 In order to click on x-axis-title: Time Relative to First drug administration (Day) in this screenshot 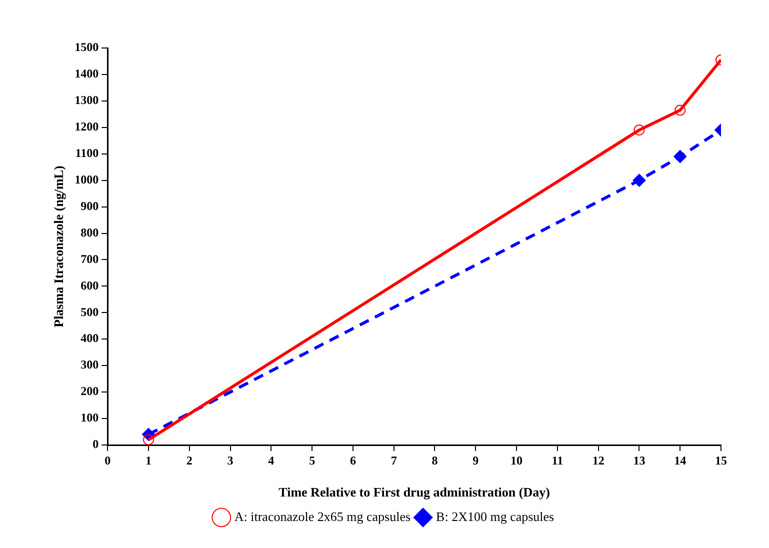, I will do `click(414, 492)`.